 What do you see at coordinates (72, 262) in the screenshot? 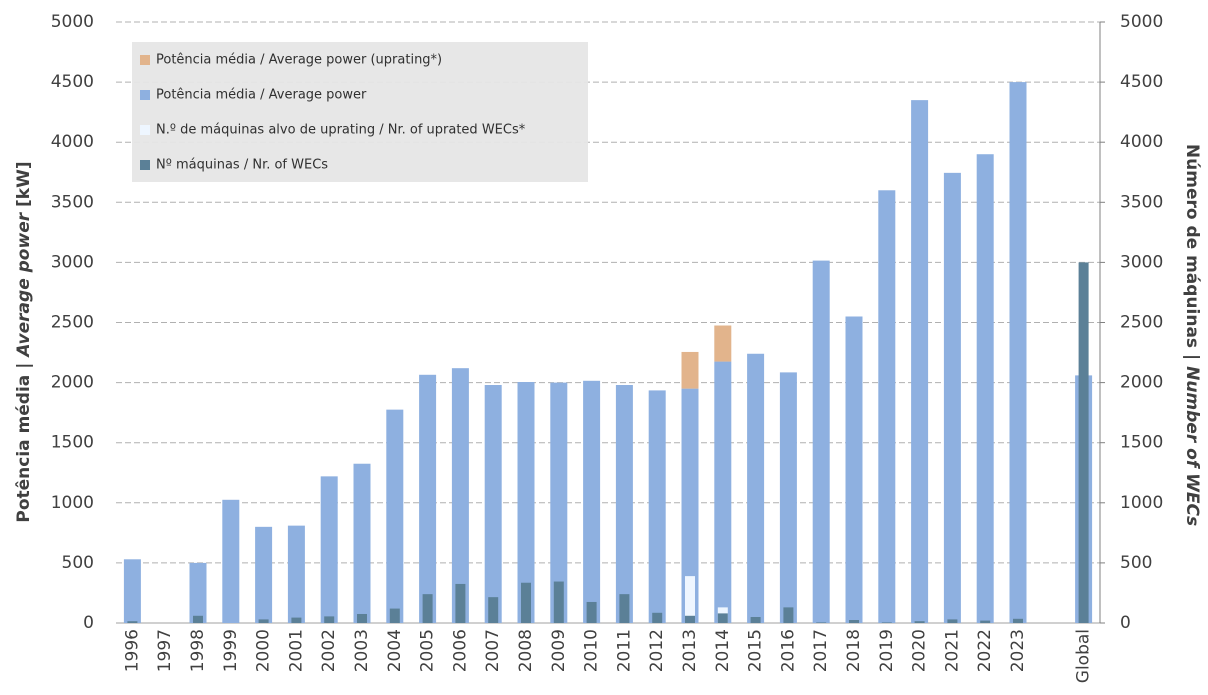
I see `y-tick-label: 3000` at bounding box center [72, 262].